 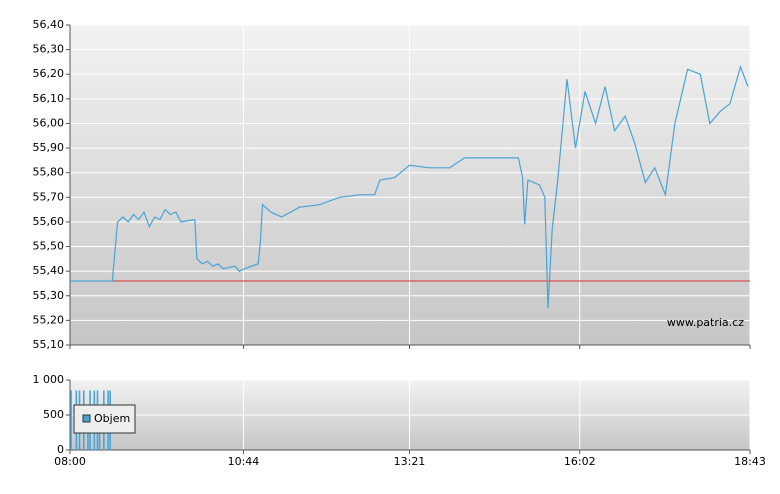 What do you see at coordinates (49, 73) in the screenshot?
I see `y-tick-label: 56,20` at bounding box center [49, 73].